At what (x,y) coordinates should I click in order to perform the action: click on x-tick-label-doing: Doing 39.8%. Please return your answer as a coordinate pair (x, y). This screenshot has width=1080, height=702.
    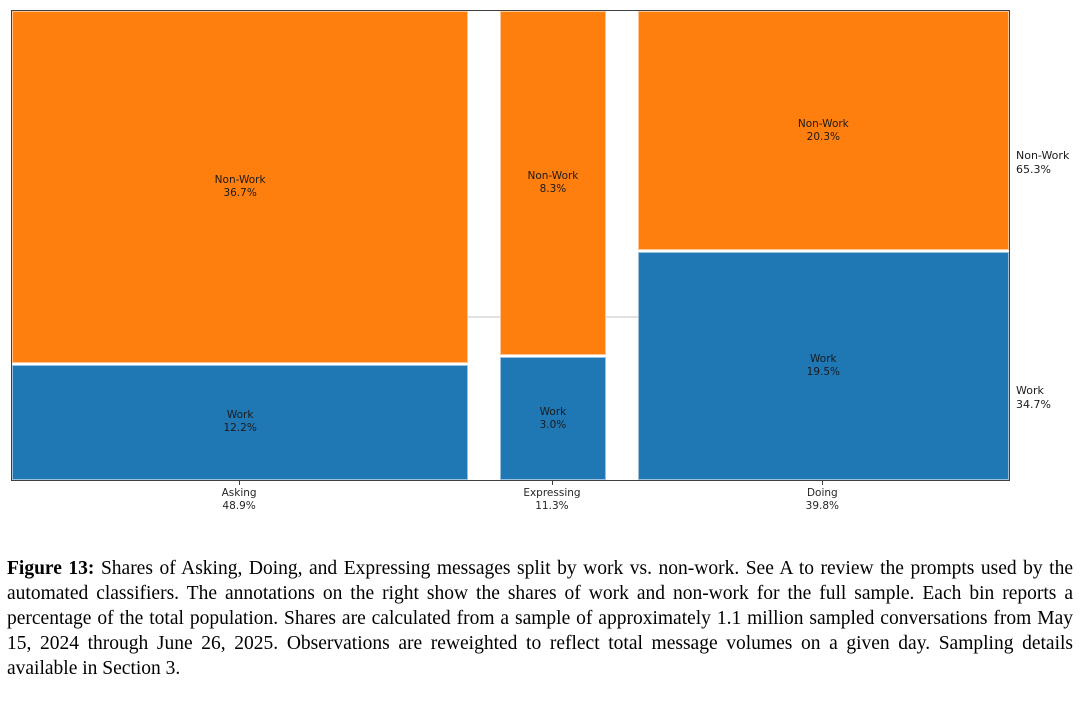
    Looking at the image, I should click on (822, 499).